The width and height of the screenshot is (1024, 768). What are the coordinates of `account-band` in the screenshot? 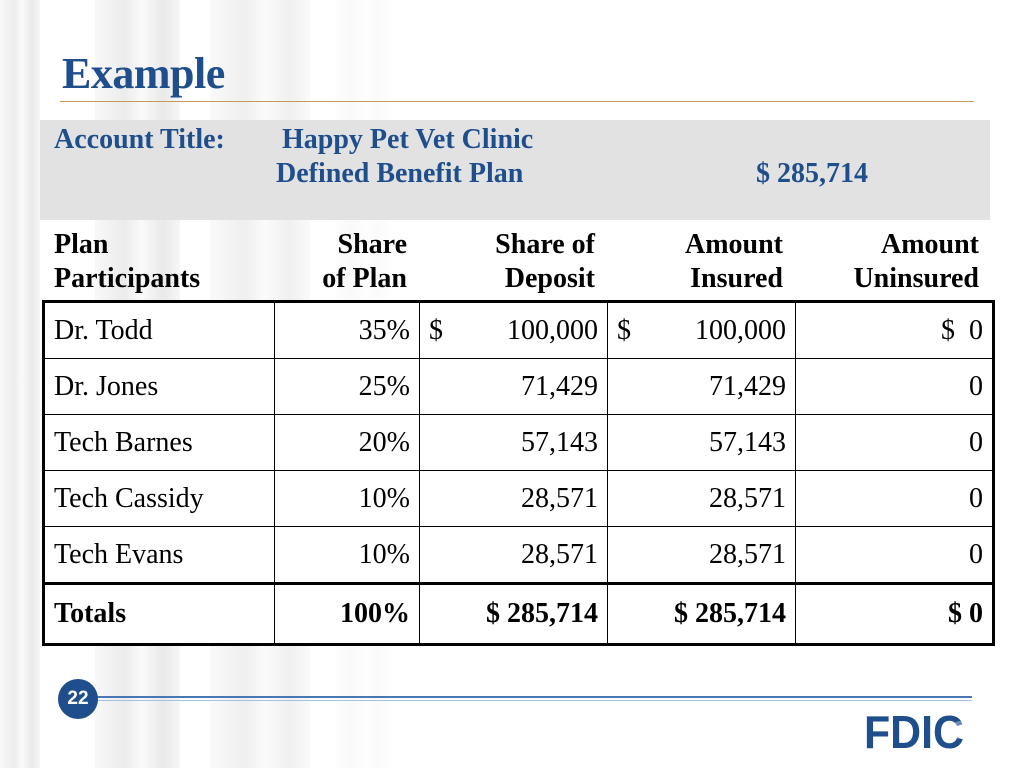 It's located at (515, 170).